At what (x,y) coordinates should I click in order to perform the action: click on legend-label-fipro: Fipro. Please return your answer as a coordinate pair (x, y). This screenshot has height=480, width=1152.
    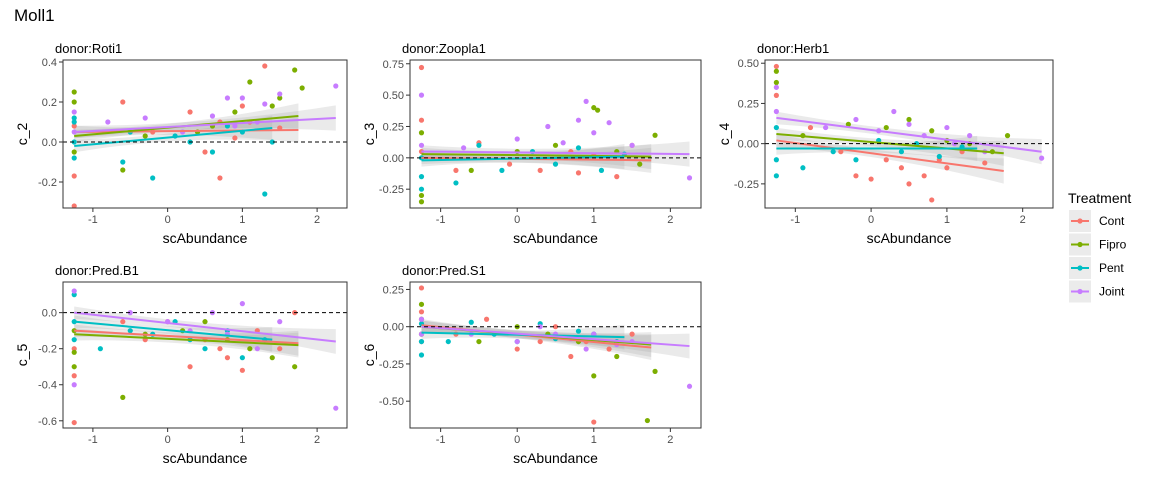
    Looking at the image, I should click on (1113, 245).